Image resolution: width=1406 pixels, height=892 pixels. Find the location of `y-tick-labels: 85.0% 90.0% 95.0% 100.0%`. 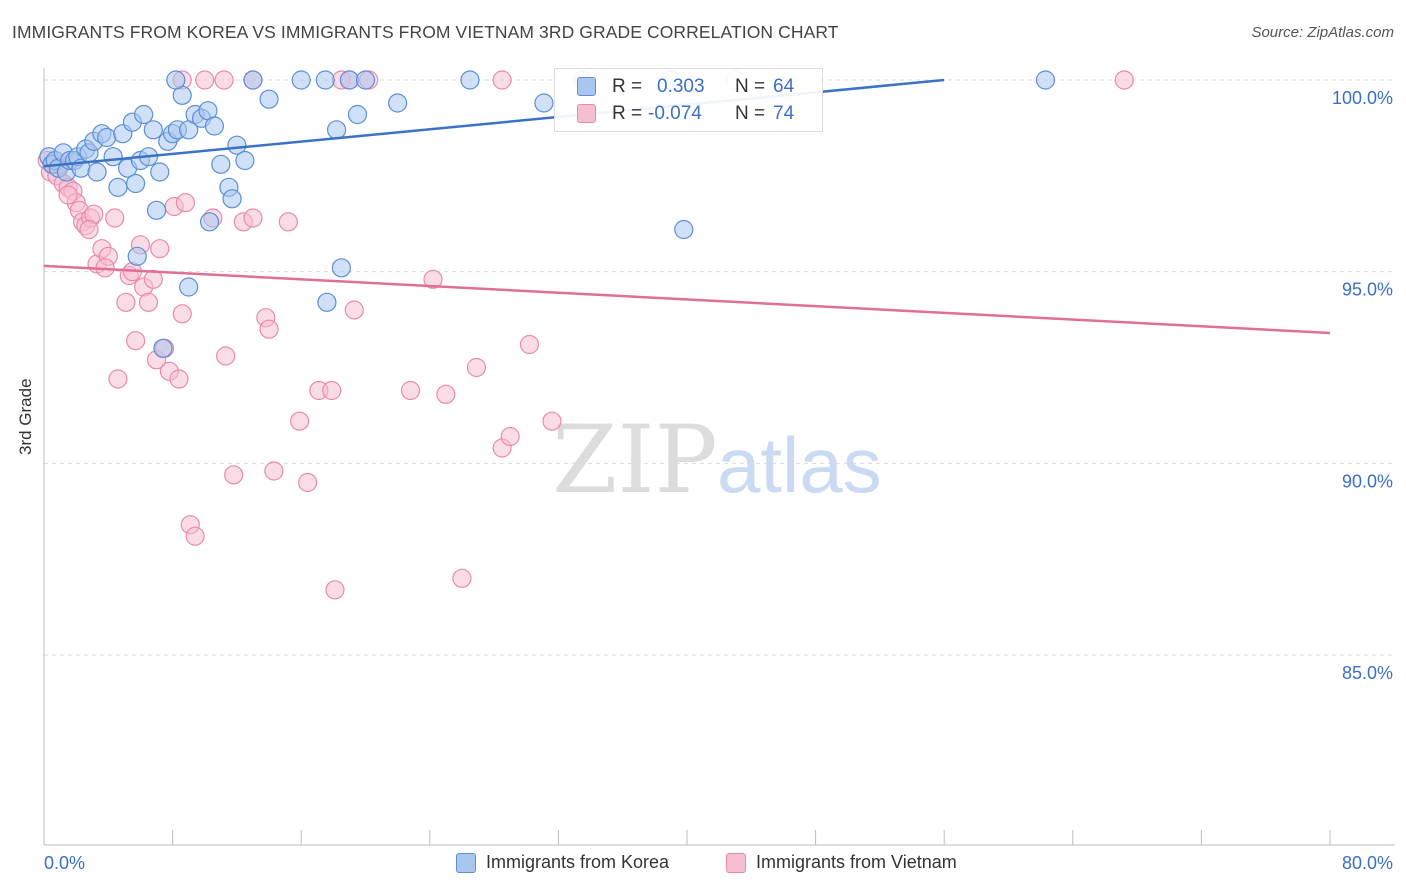

y-tick-labels: 85.0% 90.0% 95.0% 100.0% is located at coordinates (1362, 385).